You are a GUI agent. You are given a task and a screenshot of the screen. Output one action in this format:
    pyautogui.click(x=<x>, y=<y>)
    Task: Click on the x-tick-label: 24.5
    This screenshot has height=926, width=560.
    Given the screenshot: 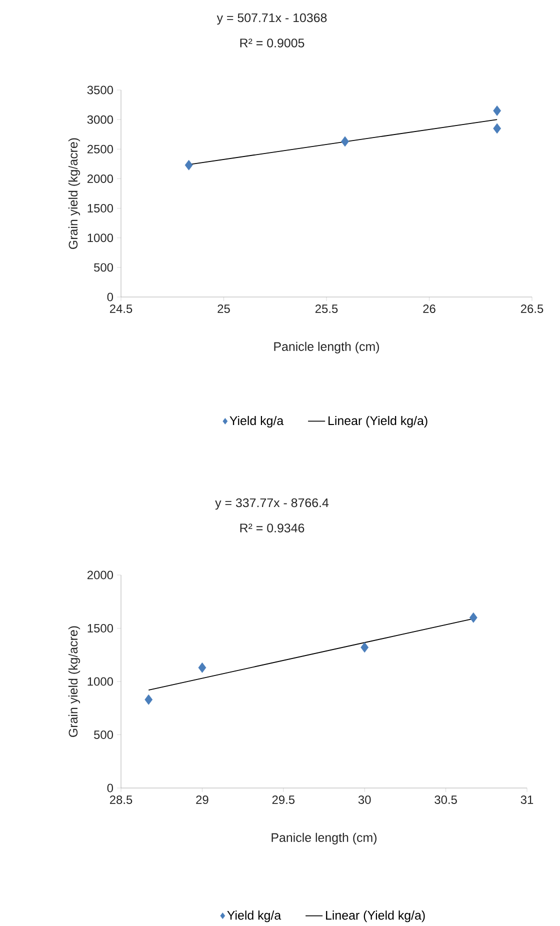 What is the action you would take?
    pyautogui.click(x=121, y=308)
    